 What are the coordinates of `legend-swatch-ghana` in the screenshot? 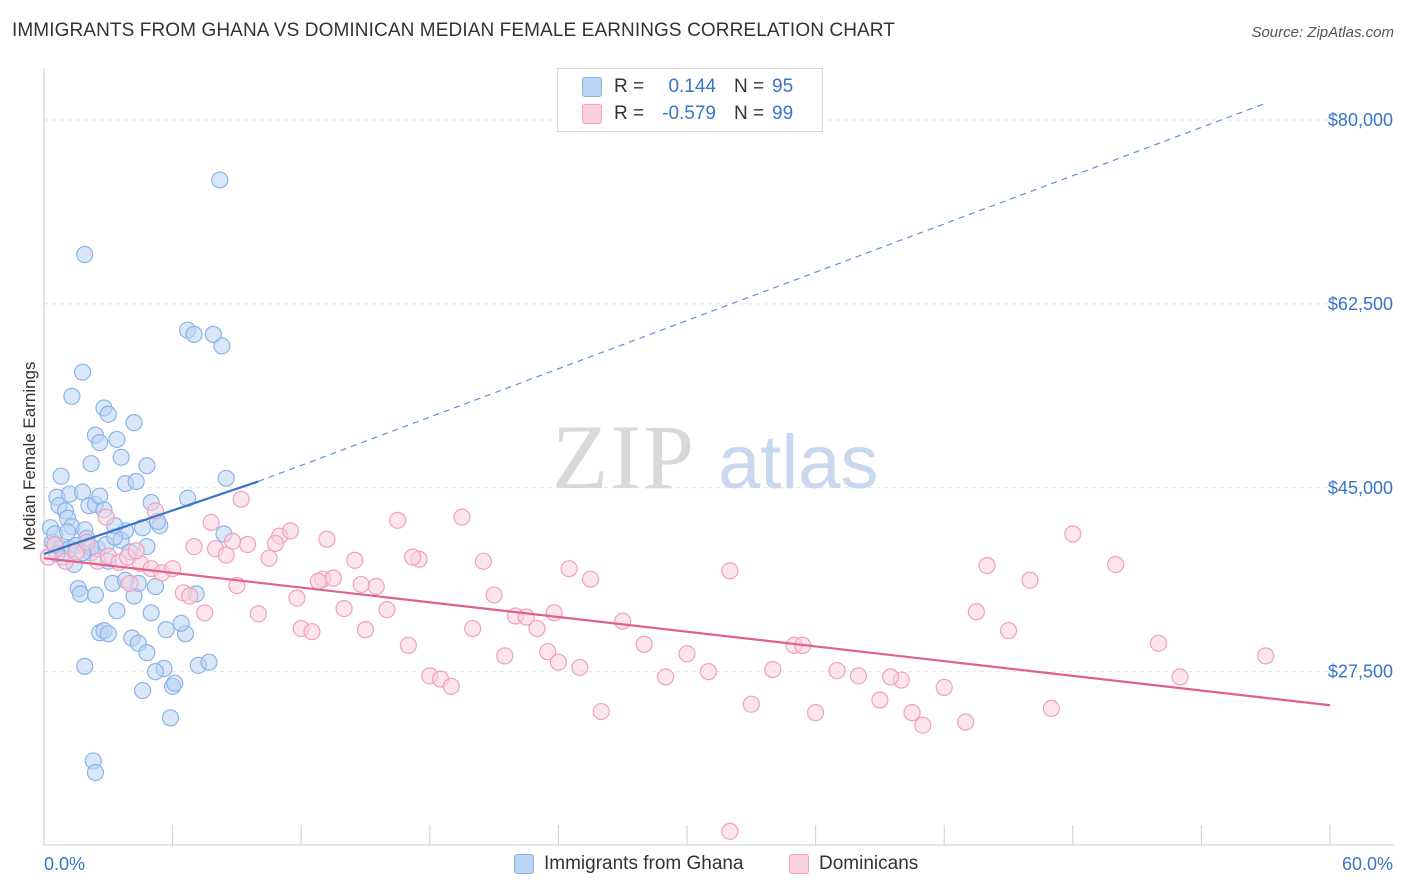 It's located at (592, 87).